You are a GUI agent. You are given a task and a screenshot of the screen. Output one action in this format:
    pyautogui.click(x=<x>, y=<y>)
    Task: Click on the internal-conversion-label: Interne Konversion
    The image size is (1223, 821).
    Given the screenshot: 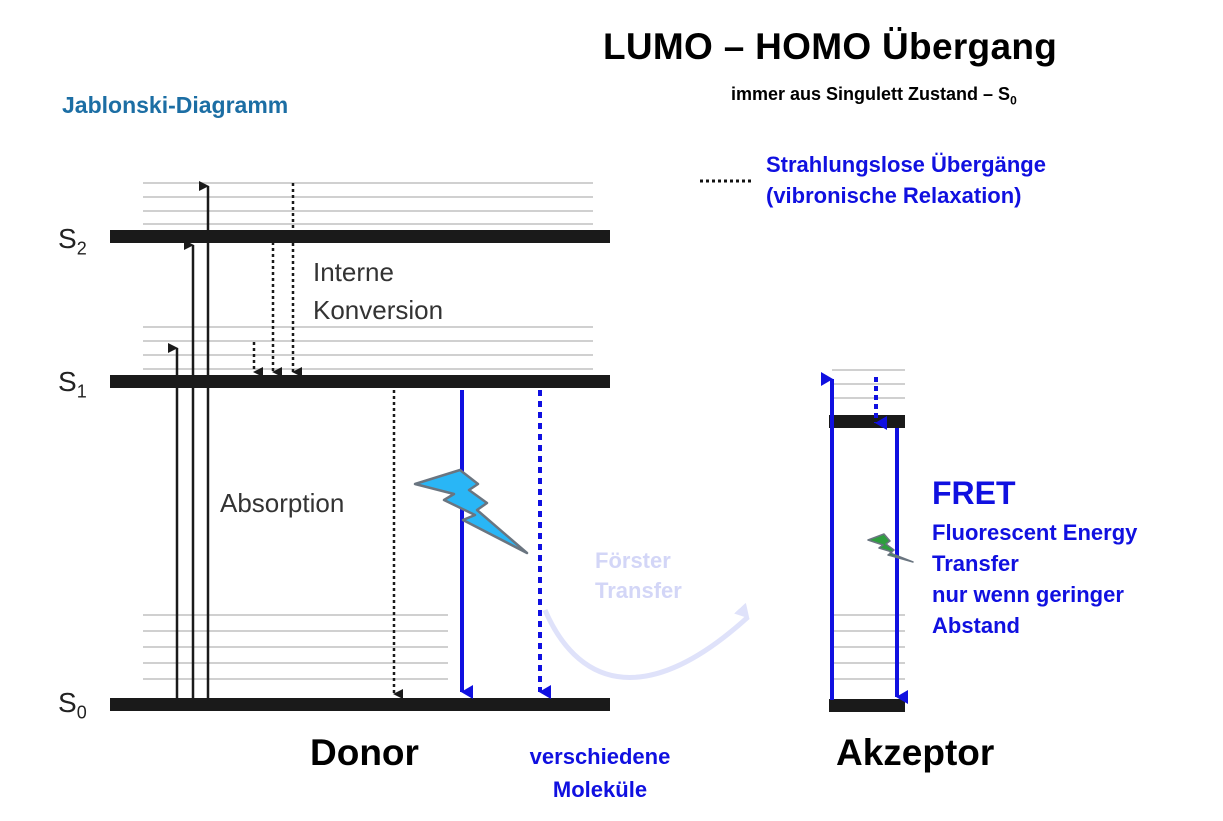 What is the action you would take?
    pyautogui.click(x=378, y=291)
    